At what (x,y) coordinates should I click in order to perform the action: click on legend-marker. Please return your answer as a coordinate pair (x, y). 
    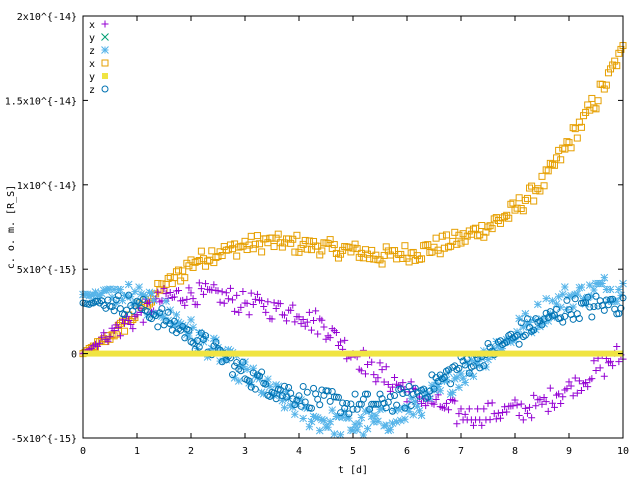
    Looking at the image, I should click on (105, 50).